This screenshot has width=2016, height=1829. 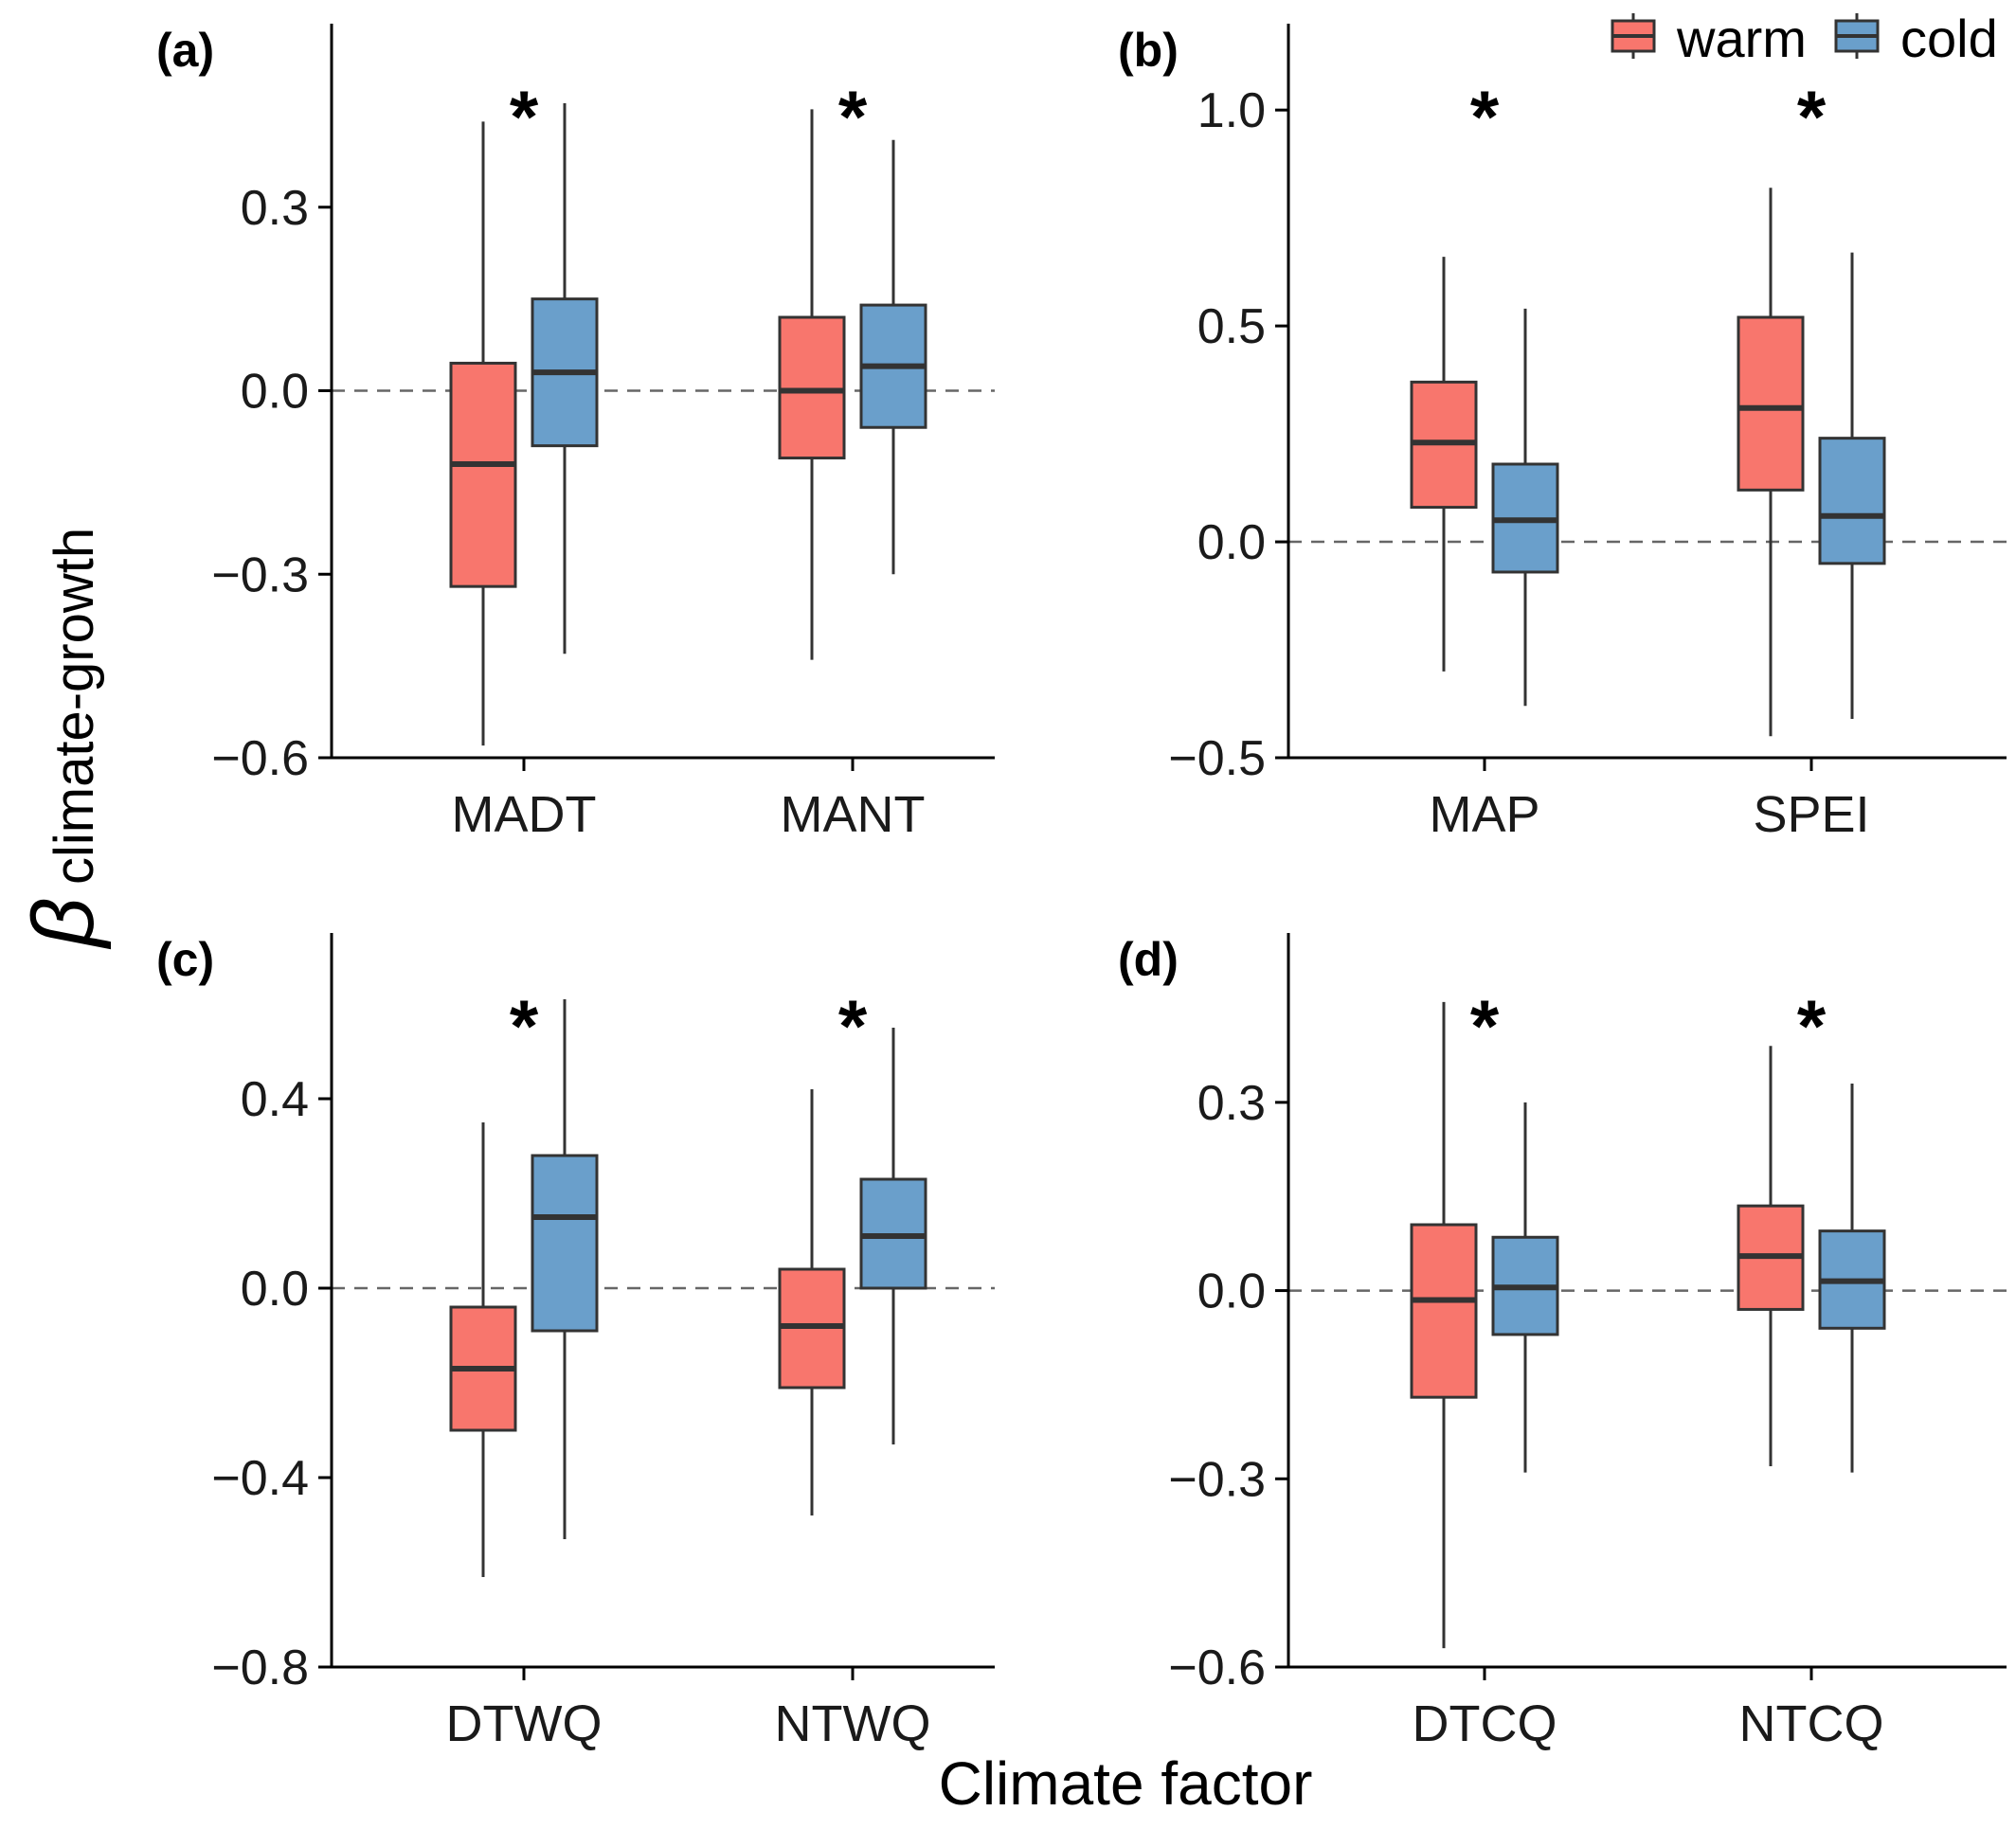 I want to click on box-cold-dtwq, so click(x=565, y=1269).